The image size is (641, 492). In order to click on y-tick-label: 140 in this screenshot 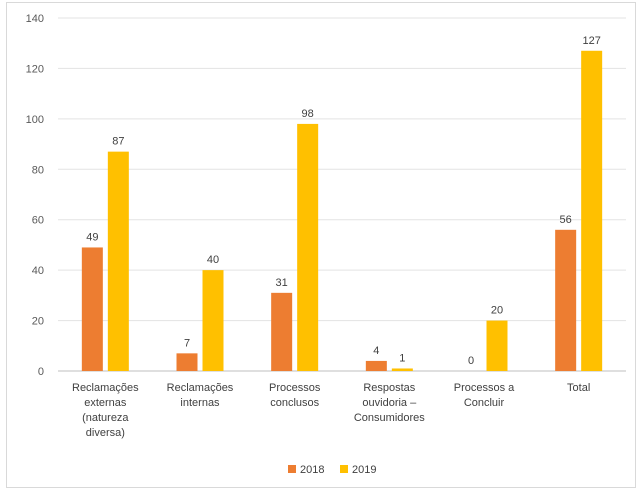, I will do `click(35, 19)`.